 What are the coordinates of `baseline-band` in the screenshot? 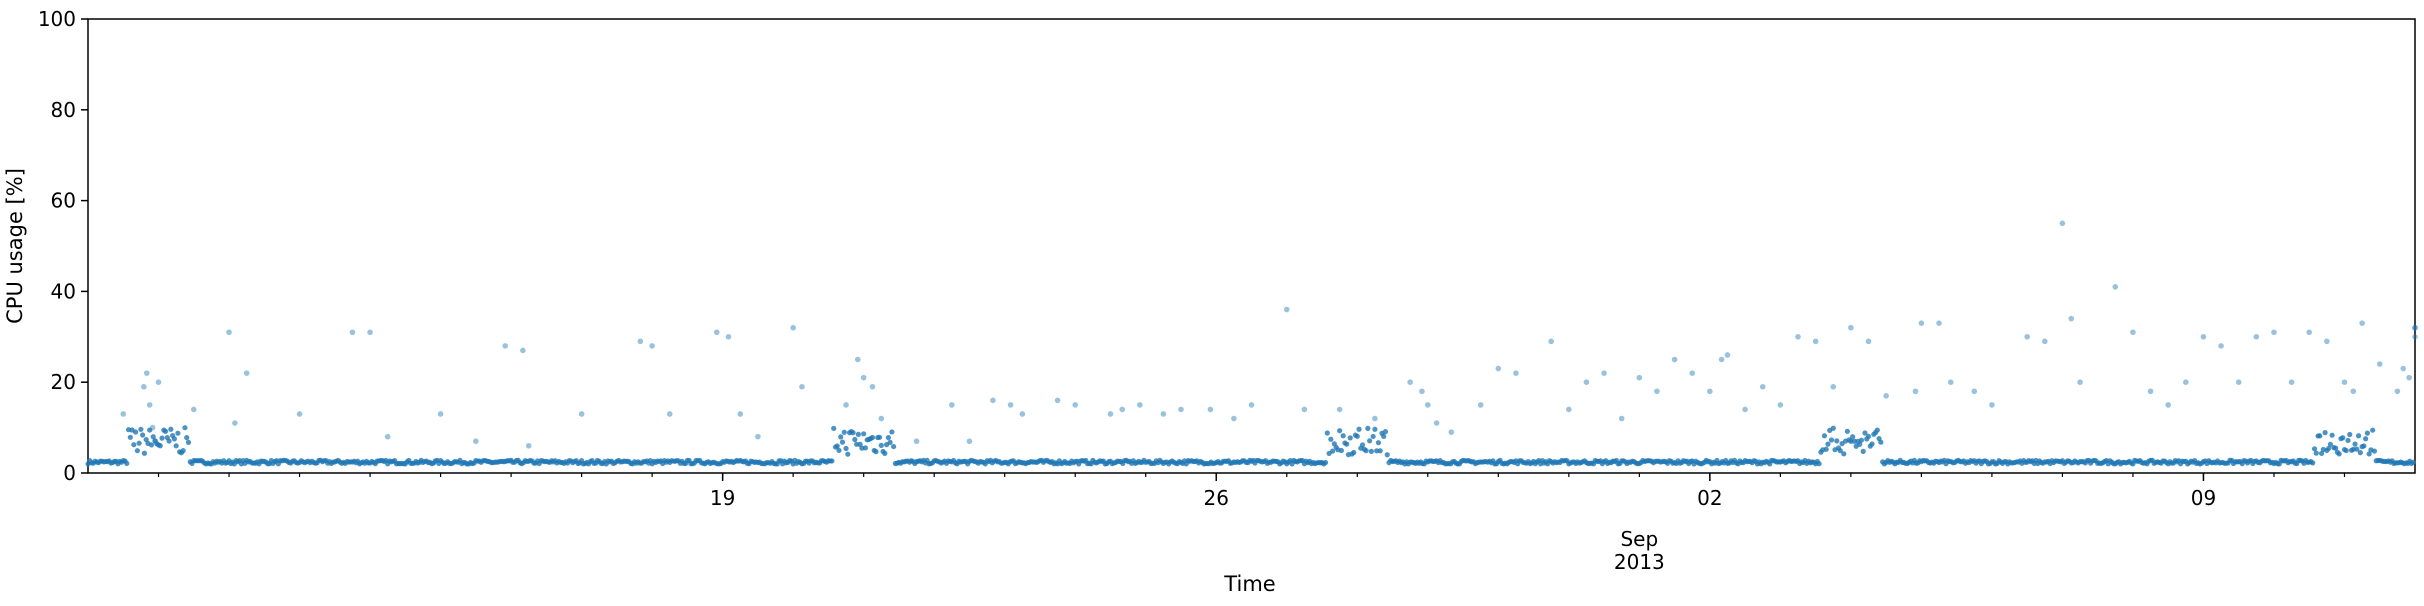 It's located at (1250, 446).